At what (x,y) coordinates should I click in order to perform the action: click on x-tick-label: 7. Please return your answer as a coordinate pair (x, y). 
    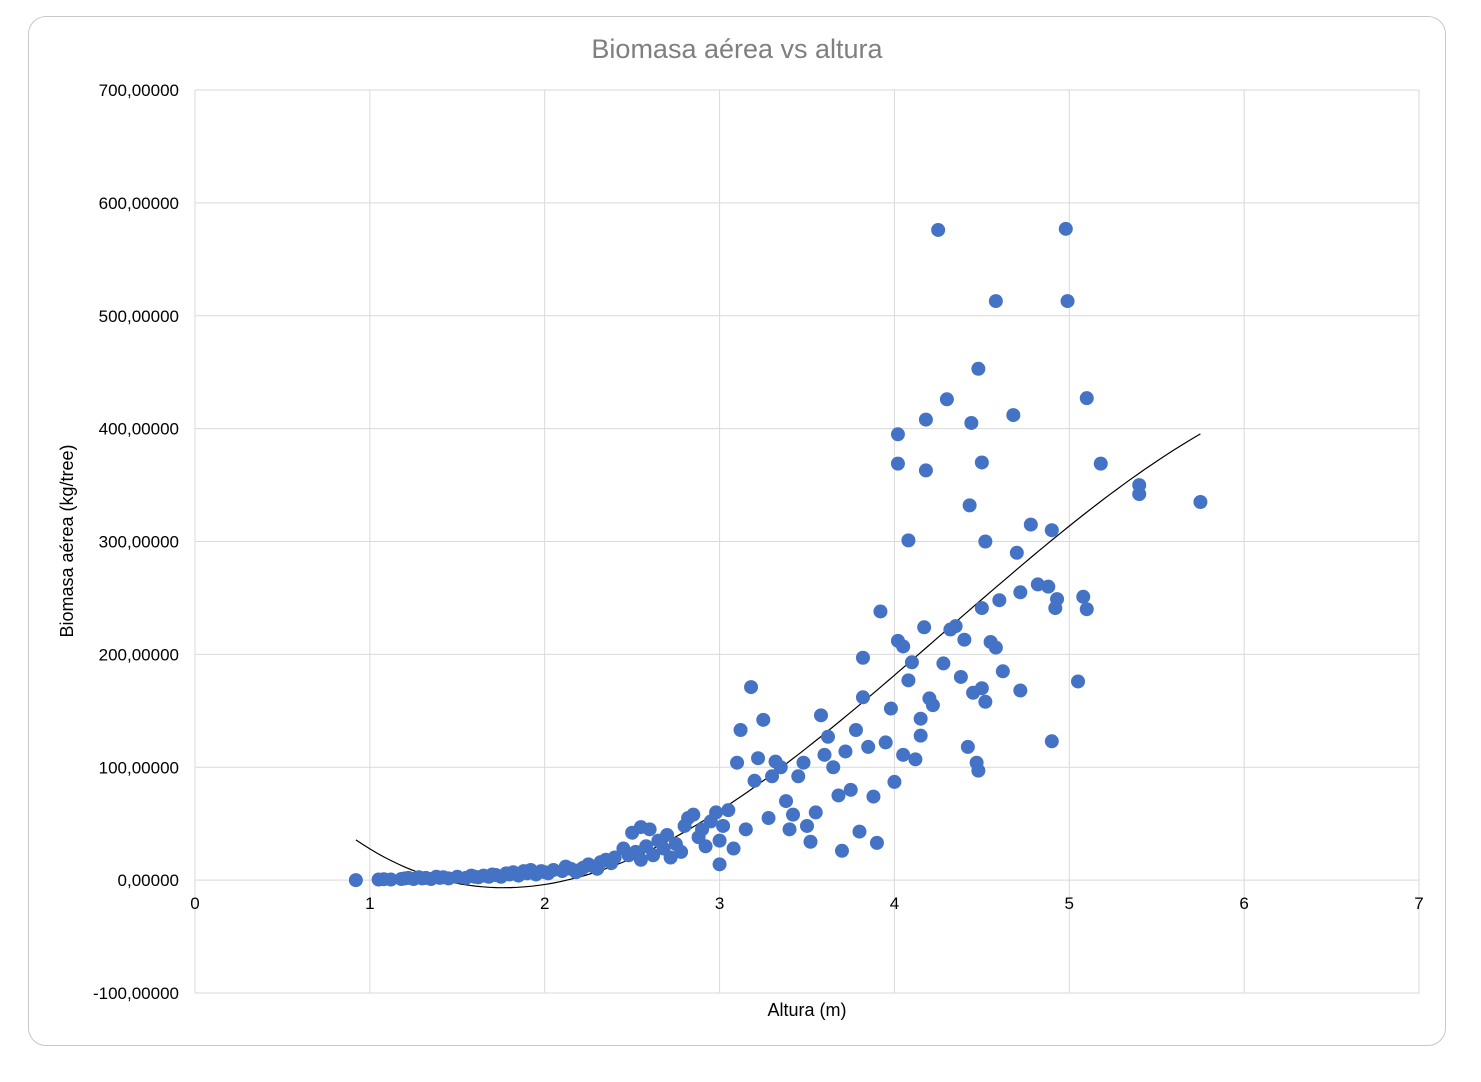
    Looking at the image, I should click on (1418, 903).